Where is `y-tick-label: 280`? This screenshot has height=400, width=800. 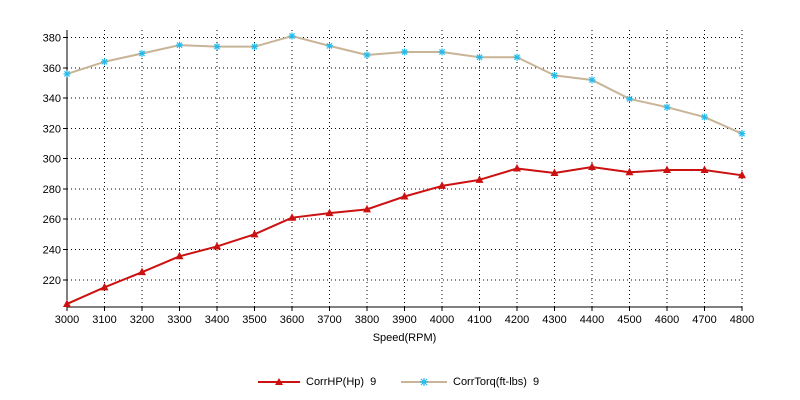
y-tick-label: 280 is located at coordinates (52, 190).